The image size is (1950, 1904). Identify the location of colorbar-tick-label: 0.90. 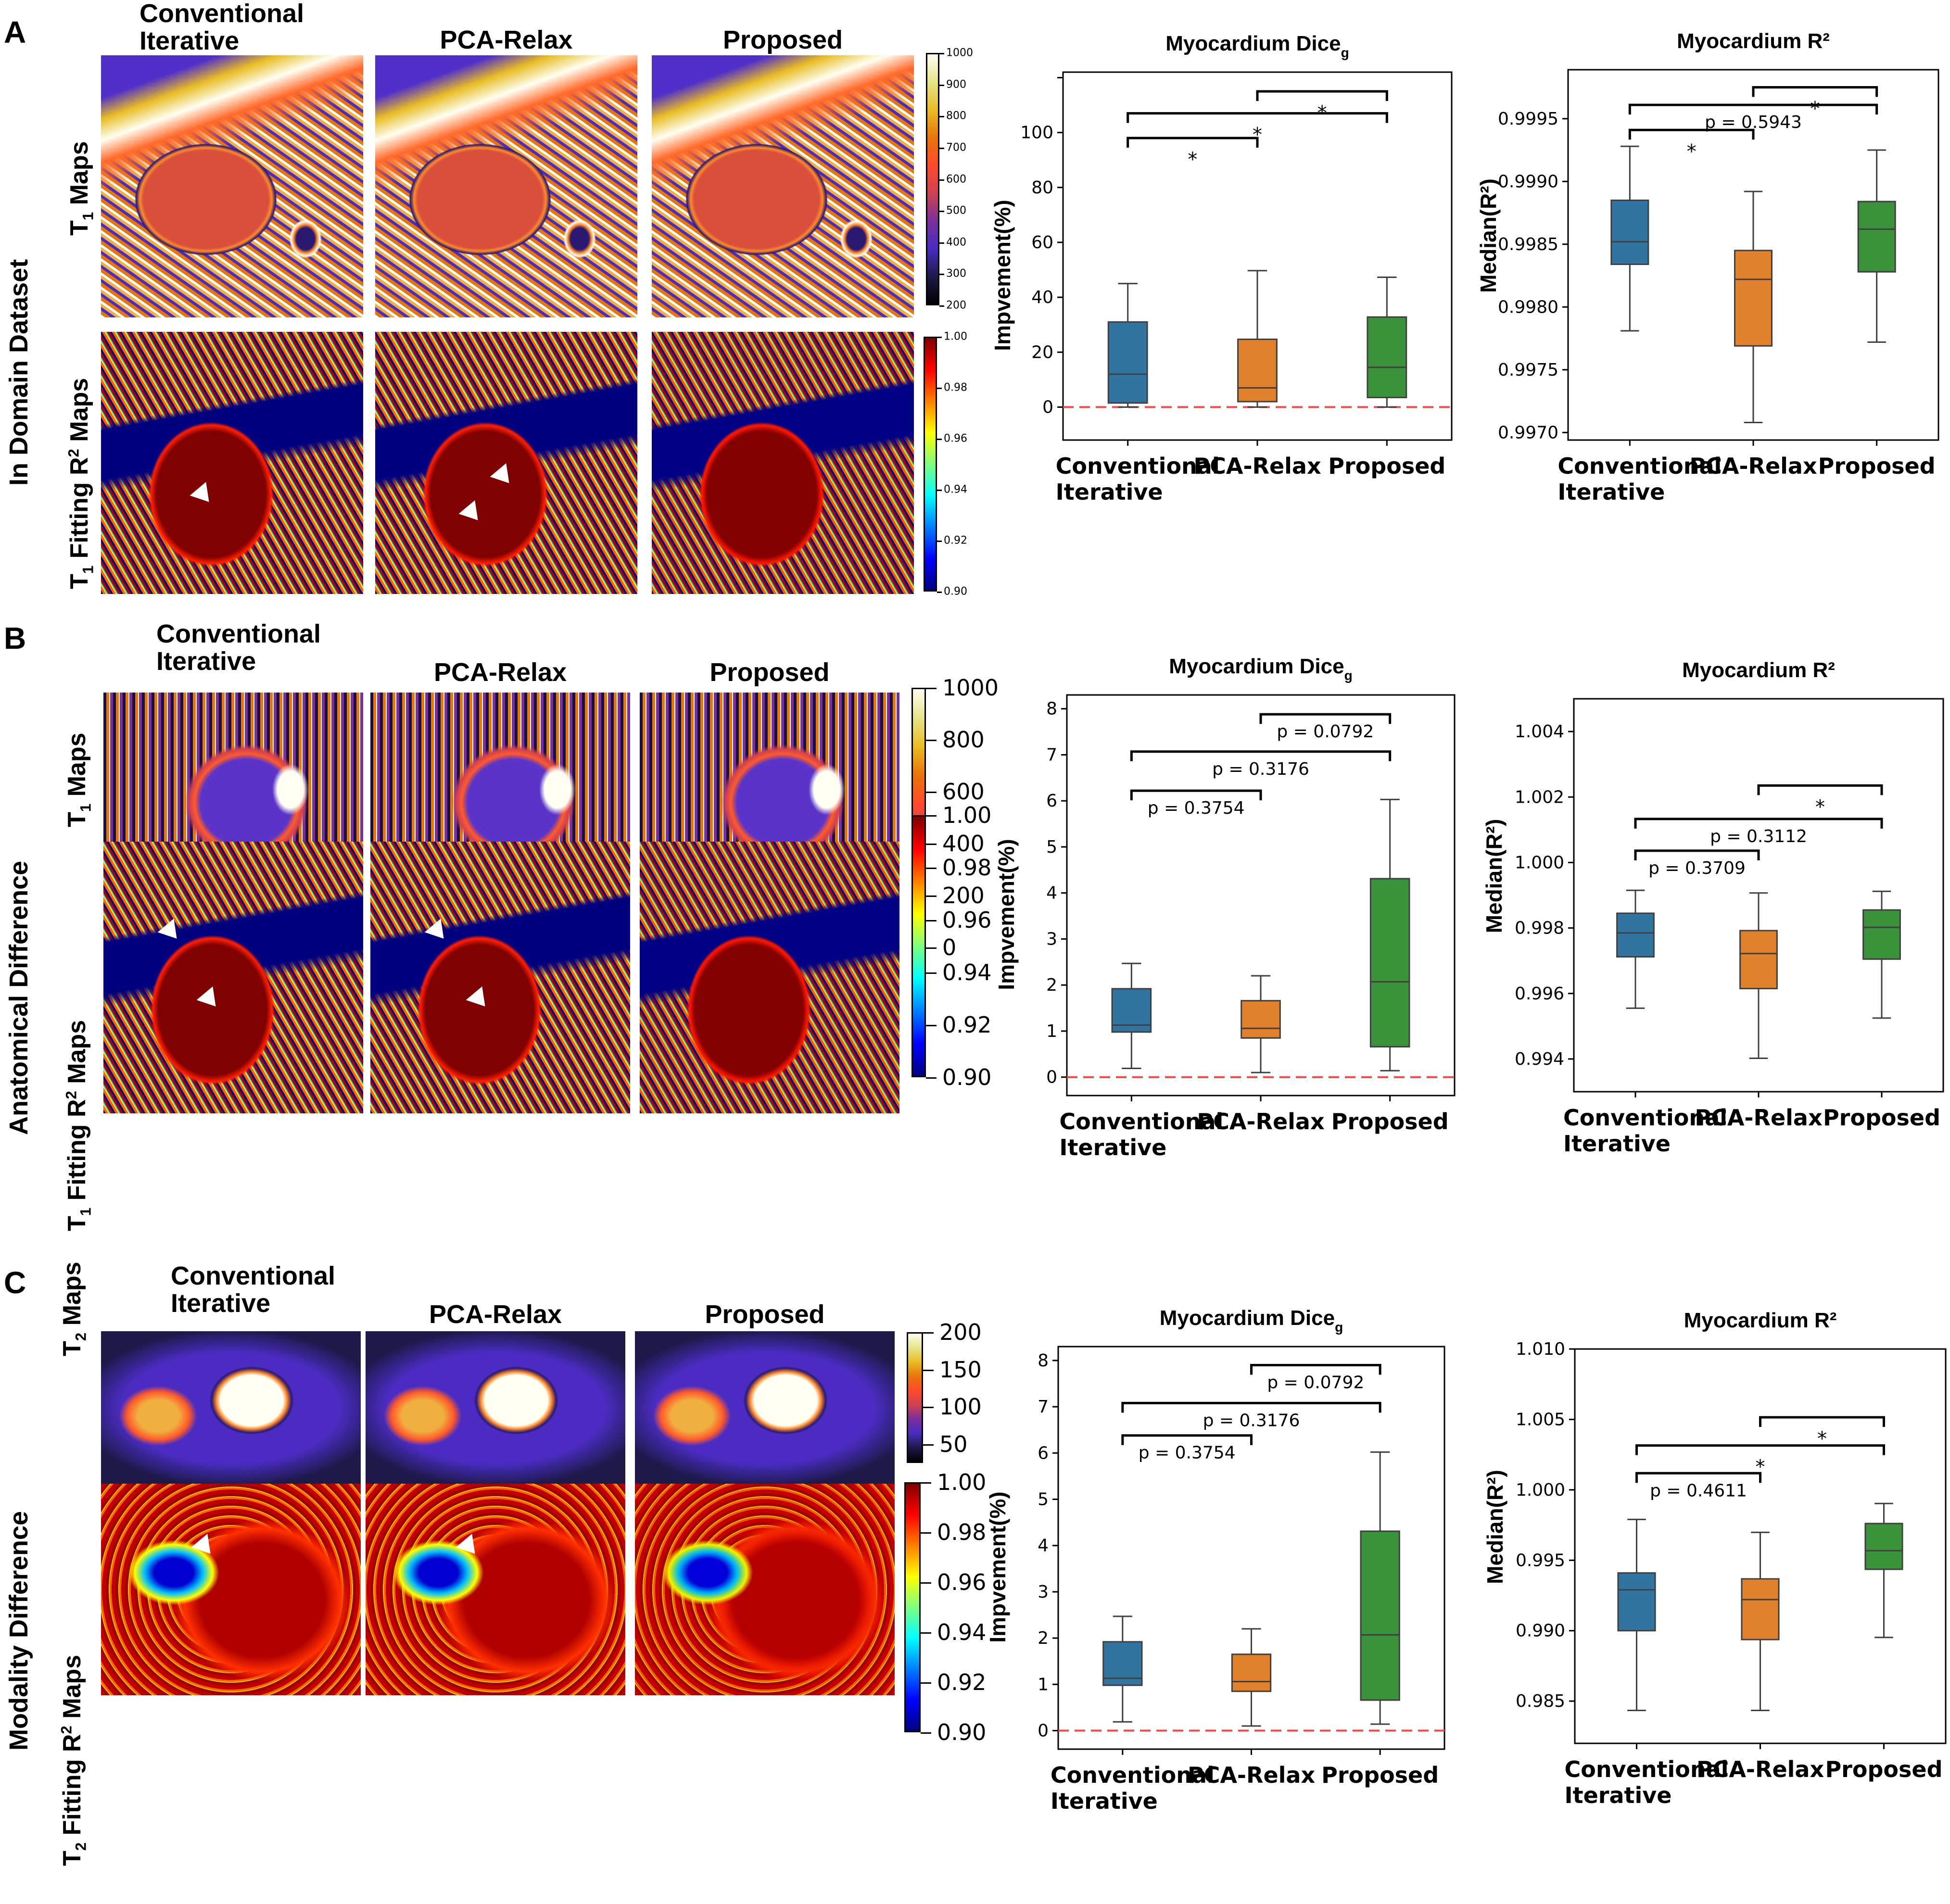
(955, 591).